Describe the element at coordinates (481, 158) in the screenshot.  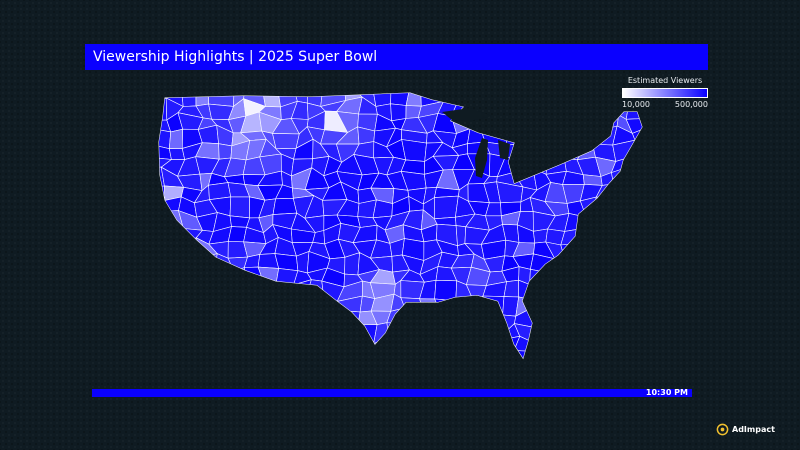
I see `lake-michigan` at that location.